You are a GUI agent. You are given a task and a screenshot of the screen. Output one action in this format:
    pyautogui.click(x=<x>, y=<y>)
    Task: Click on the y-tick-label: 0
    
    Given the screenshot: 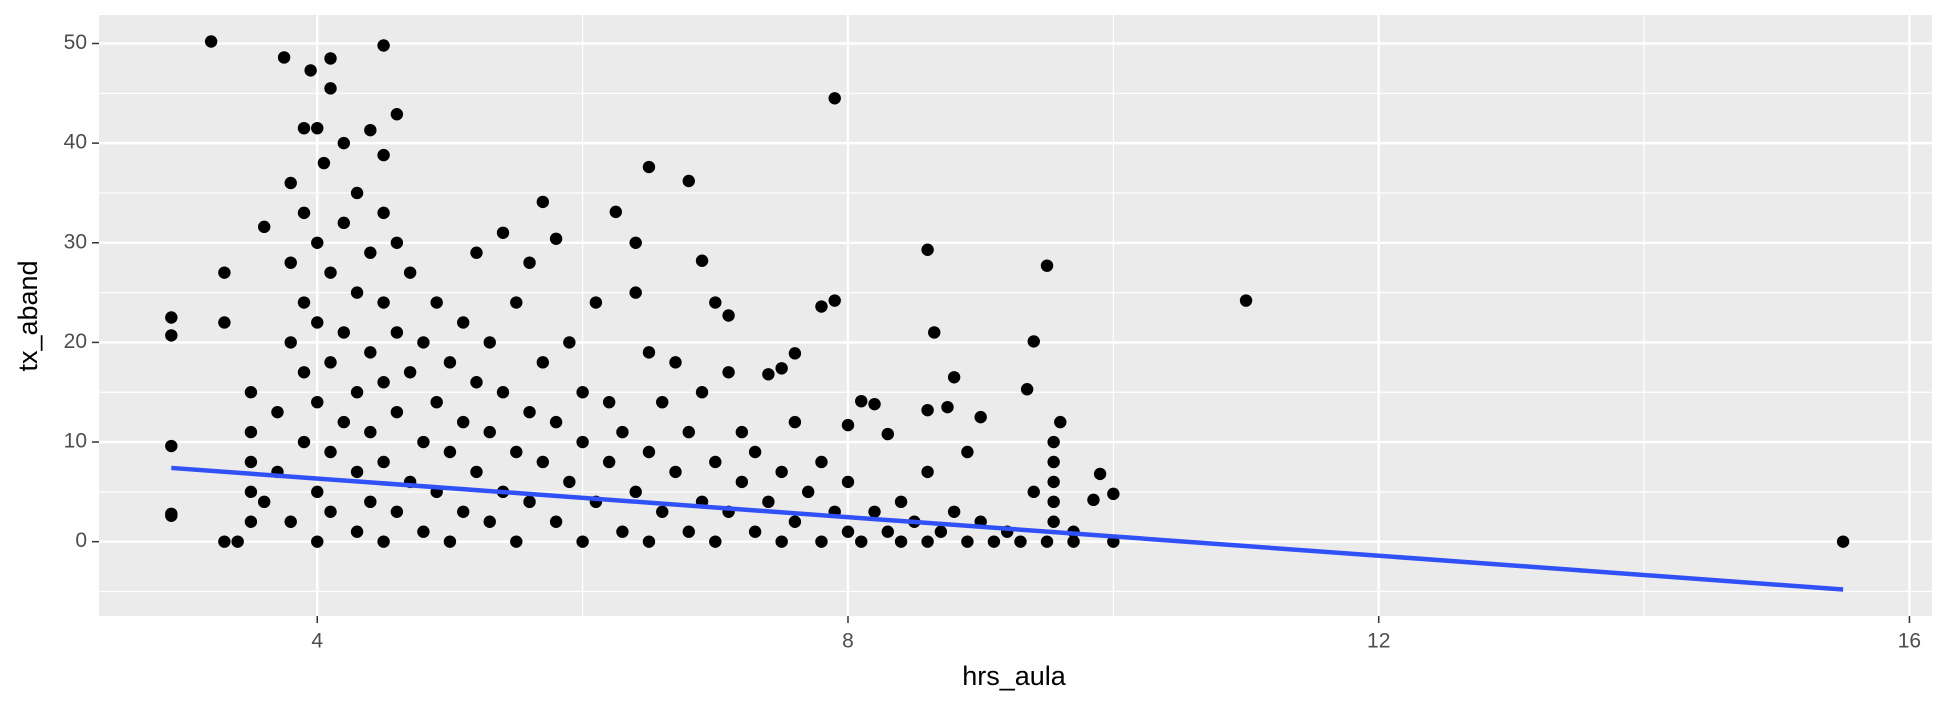 What is the action you would take?
    pyautogui.click(x=81, y=540)
    